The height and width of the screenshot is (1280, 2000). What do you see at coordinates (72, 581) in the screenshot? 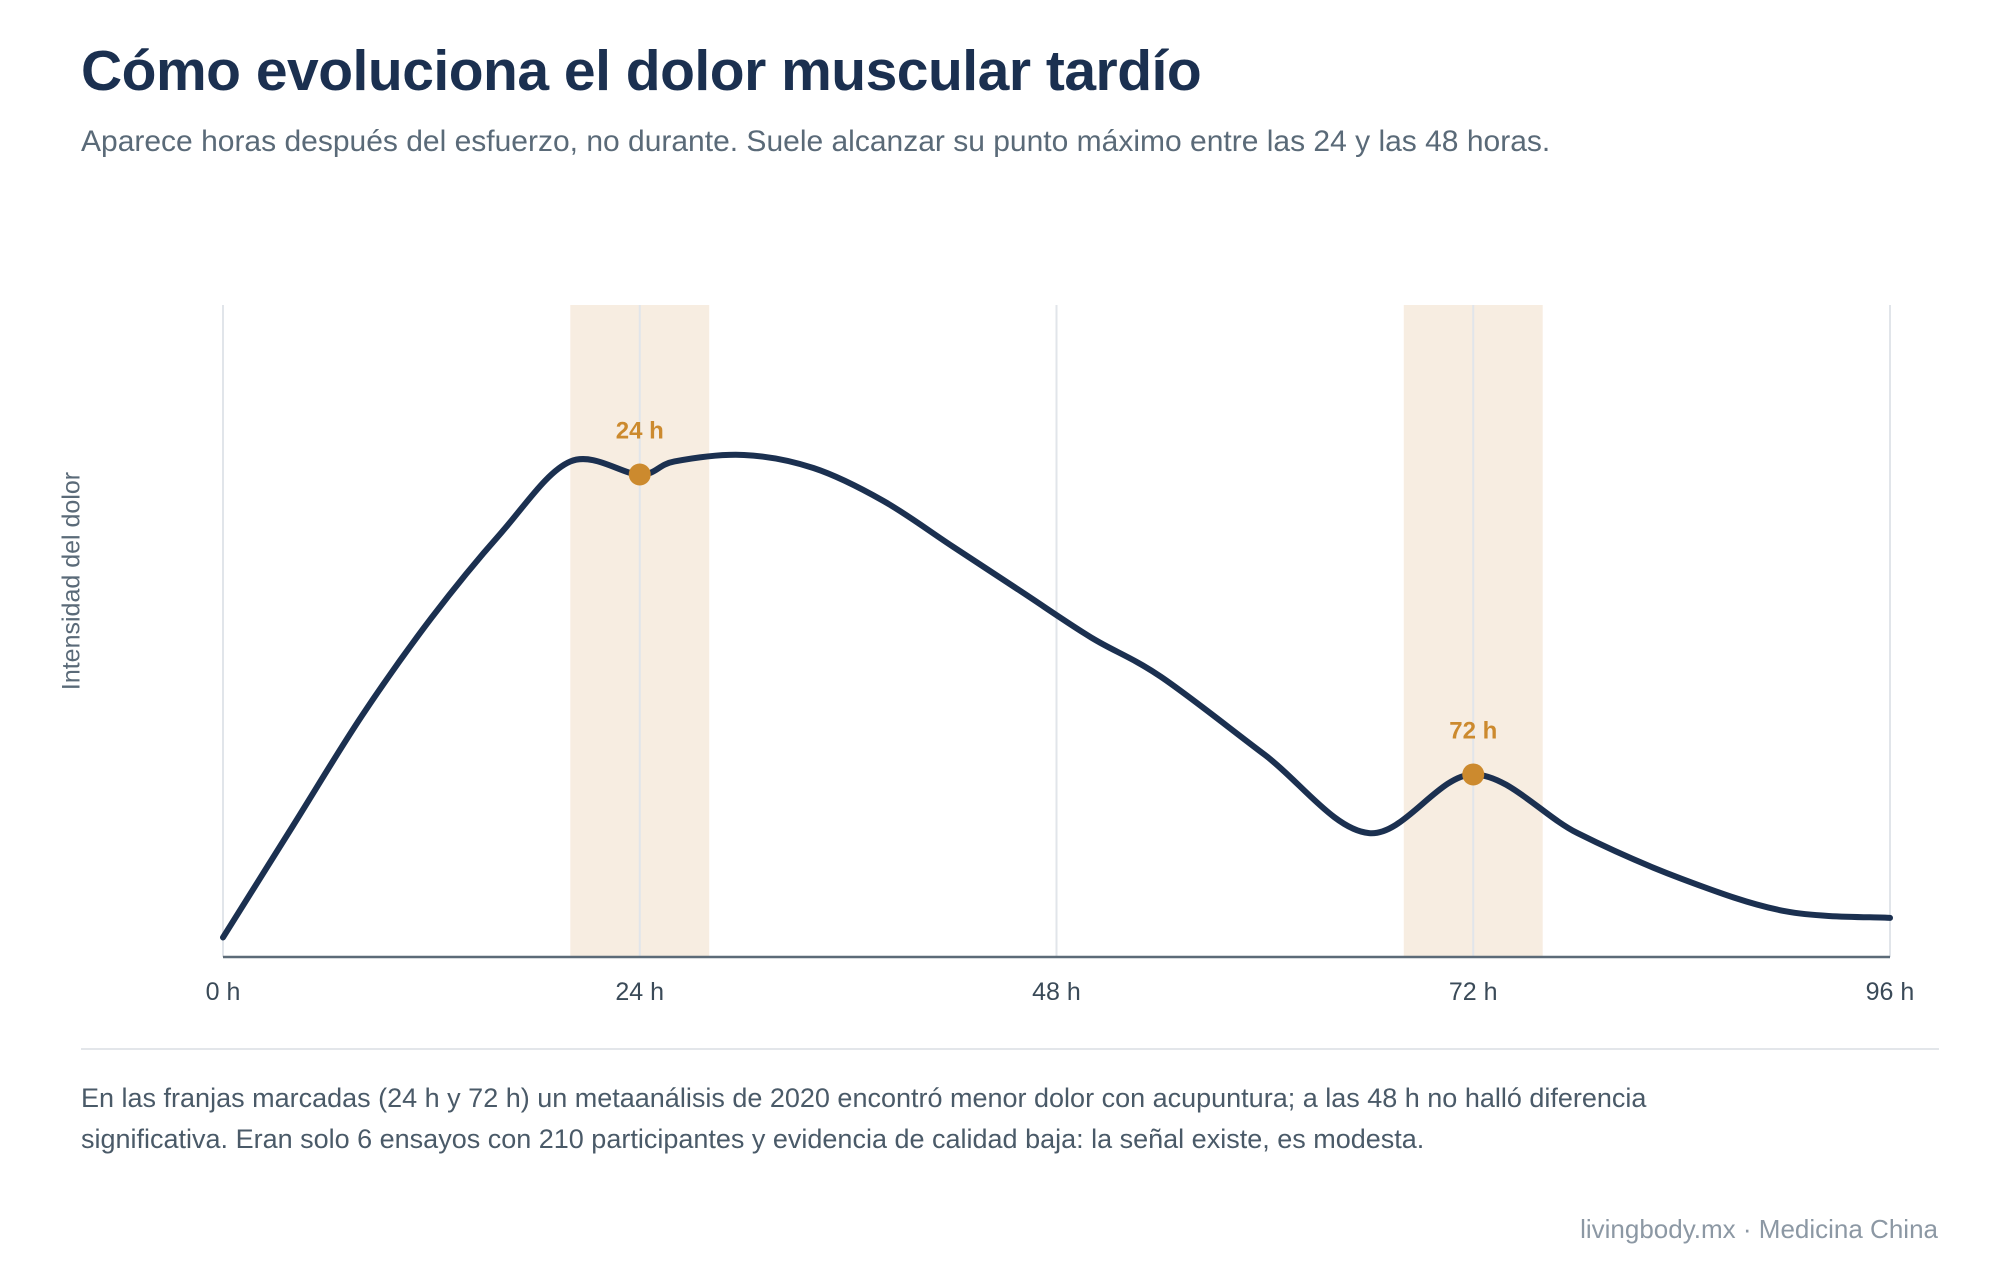
I see `y-axis-label: Intensidad del dolor` at bounding box center [72, 581].